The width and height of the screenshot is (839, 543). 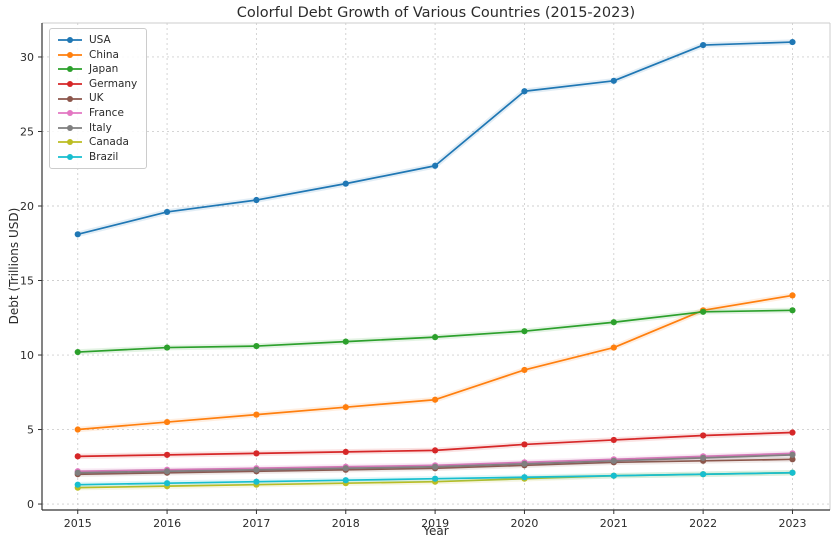 I want to click on legend-label-germany: Germany, so click(x=113, y=83).